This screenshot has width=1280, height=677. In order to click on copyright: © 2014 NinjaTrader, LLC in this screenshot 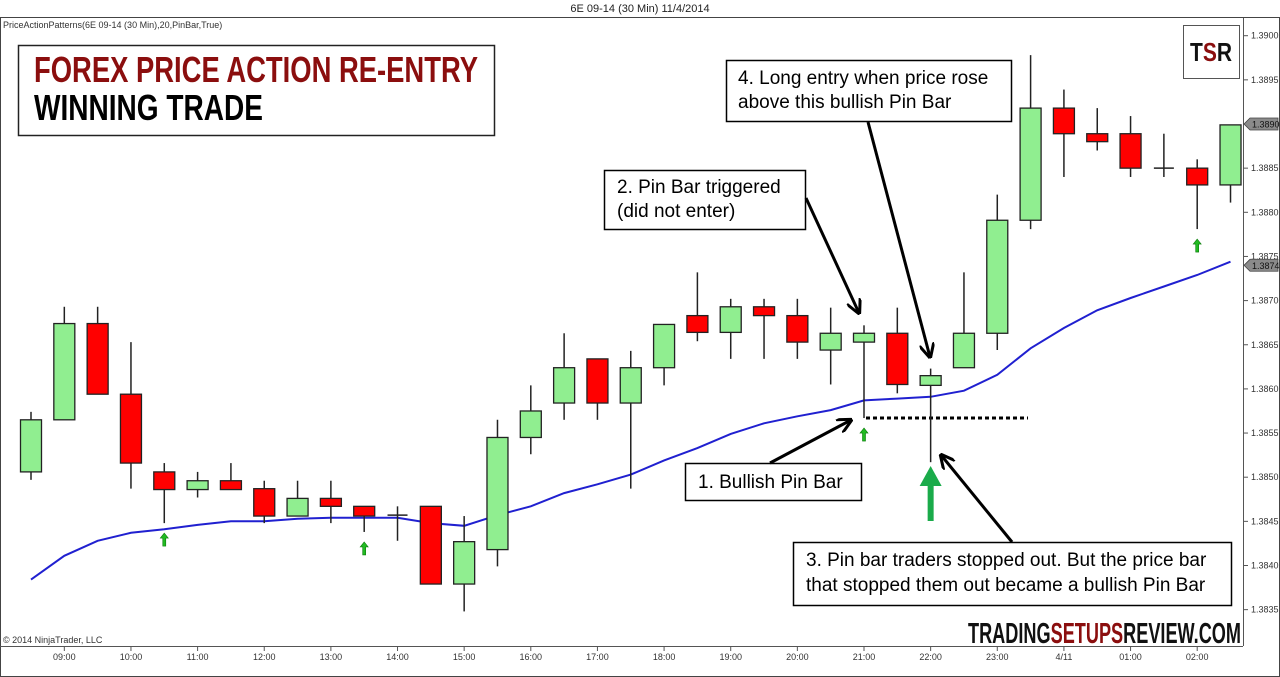, I will do `click(53, 640)`.